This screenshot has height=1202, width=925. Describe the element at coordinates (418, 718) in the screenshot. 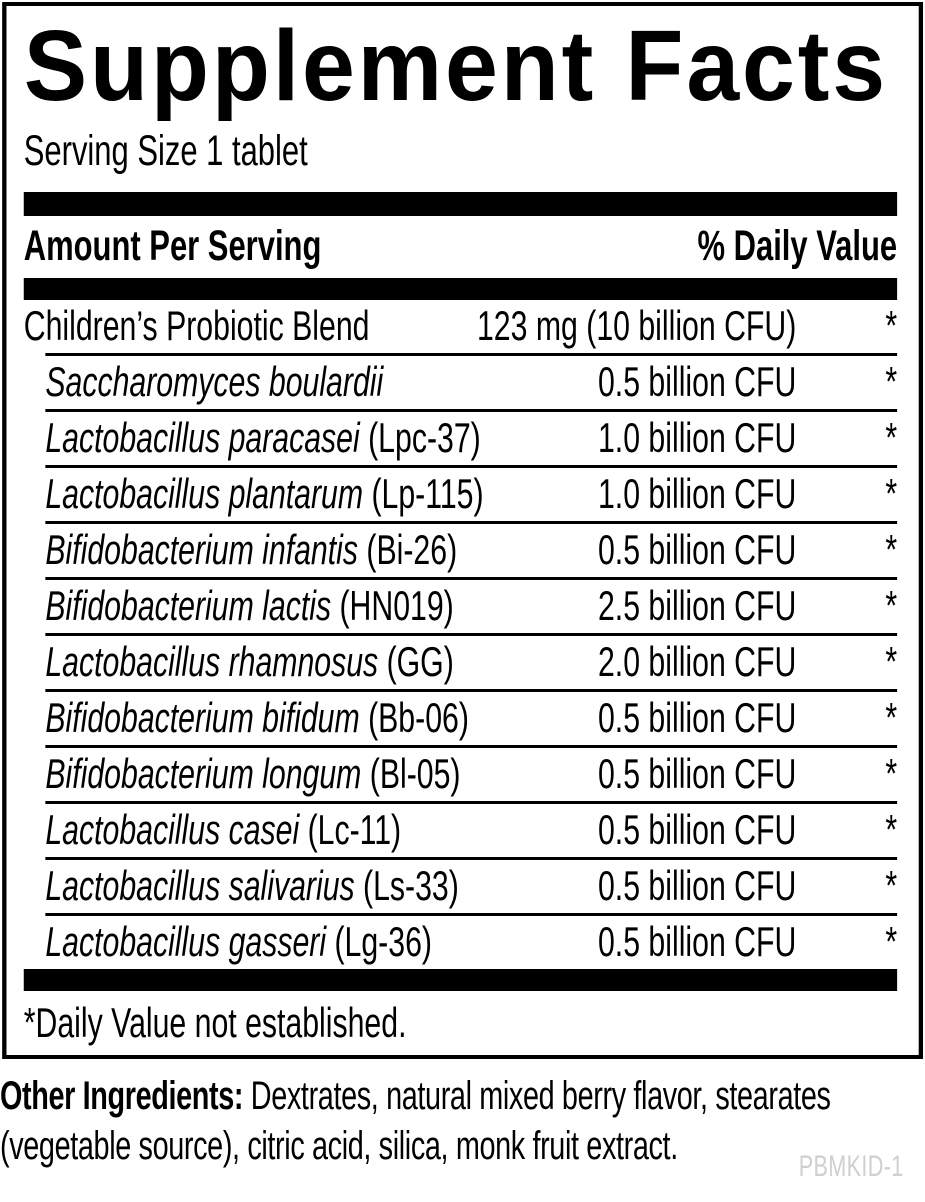

I see `ingredient-strain: (Bb-06)` at that location.